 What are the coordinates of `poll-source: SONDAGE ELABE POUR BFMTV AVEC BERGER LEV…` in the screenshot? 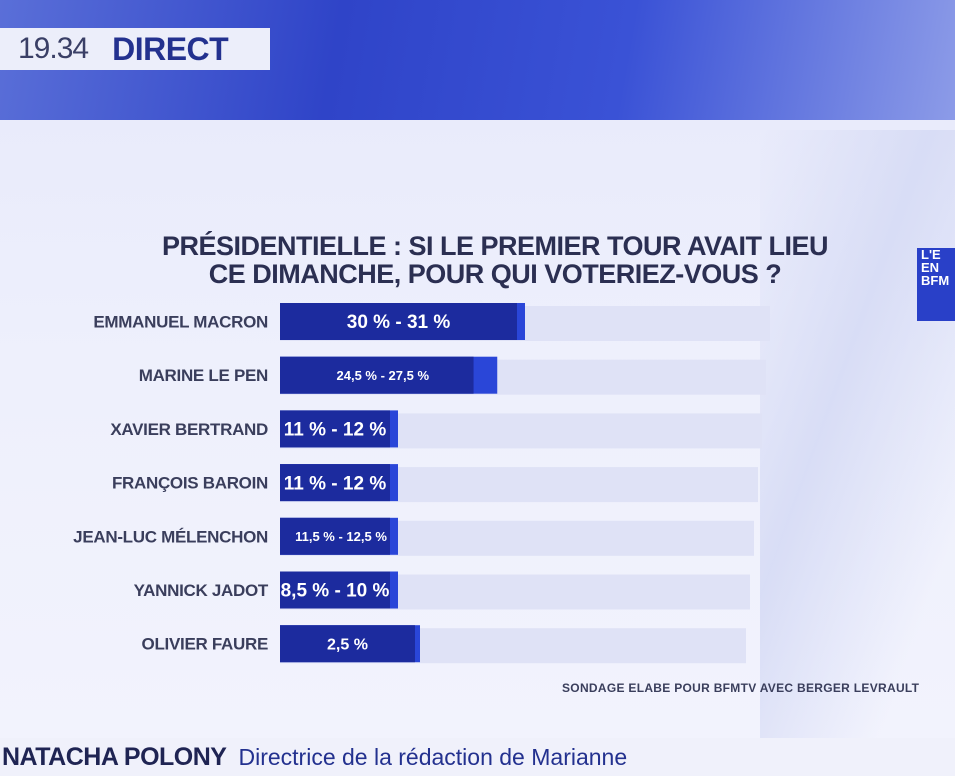 It's located at (741, 688).